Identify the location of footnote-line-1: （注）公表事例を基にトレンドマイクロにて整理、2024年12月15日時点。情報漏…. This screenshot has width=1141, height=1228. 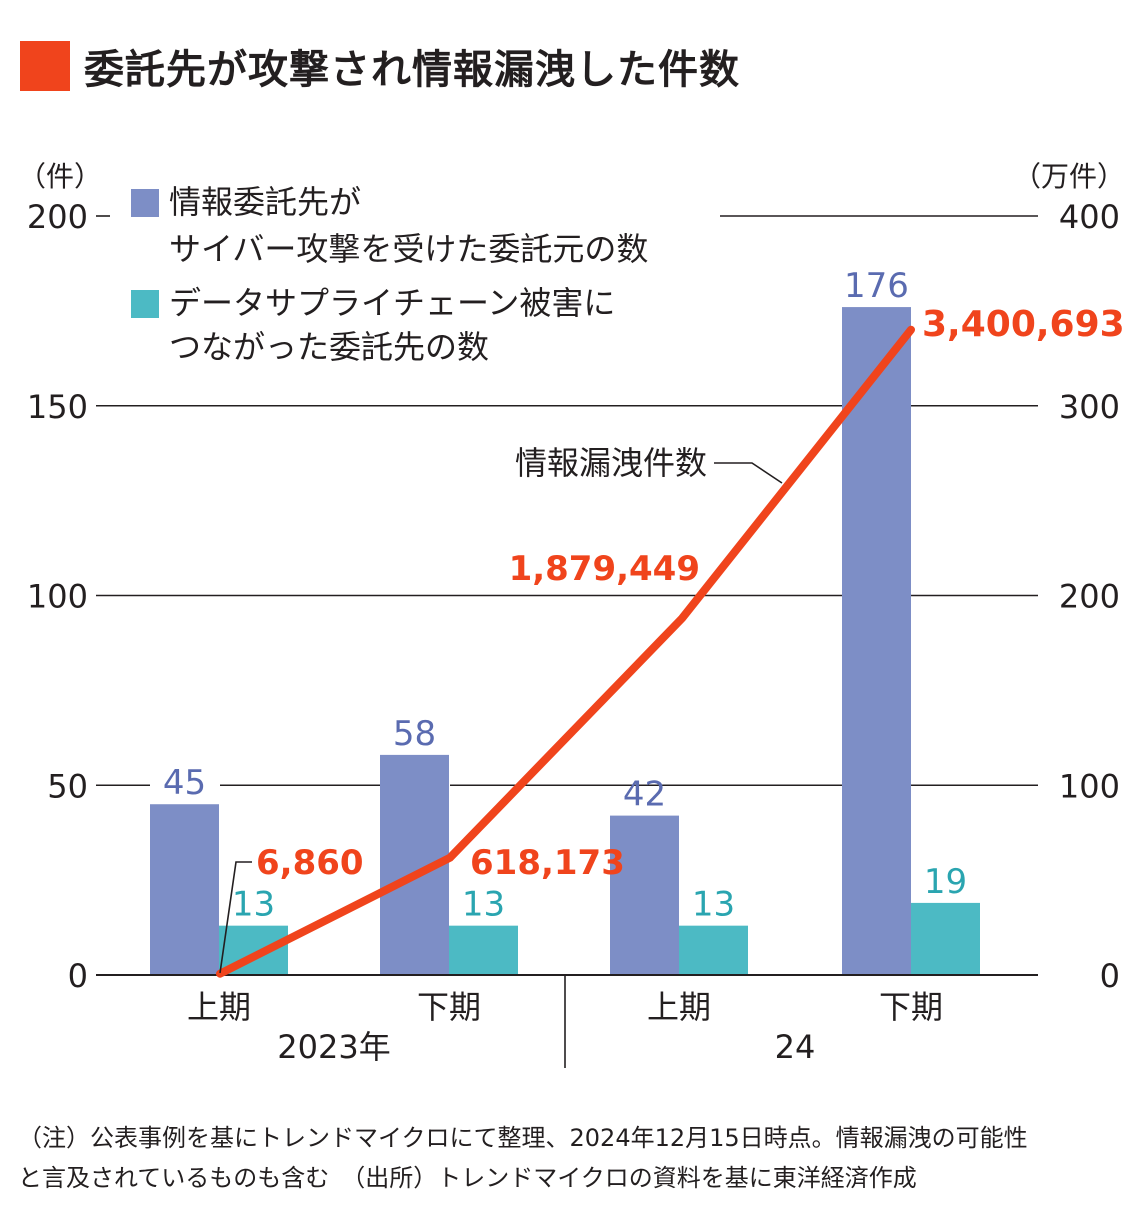
(523, 1138).